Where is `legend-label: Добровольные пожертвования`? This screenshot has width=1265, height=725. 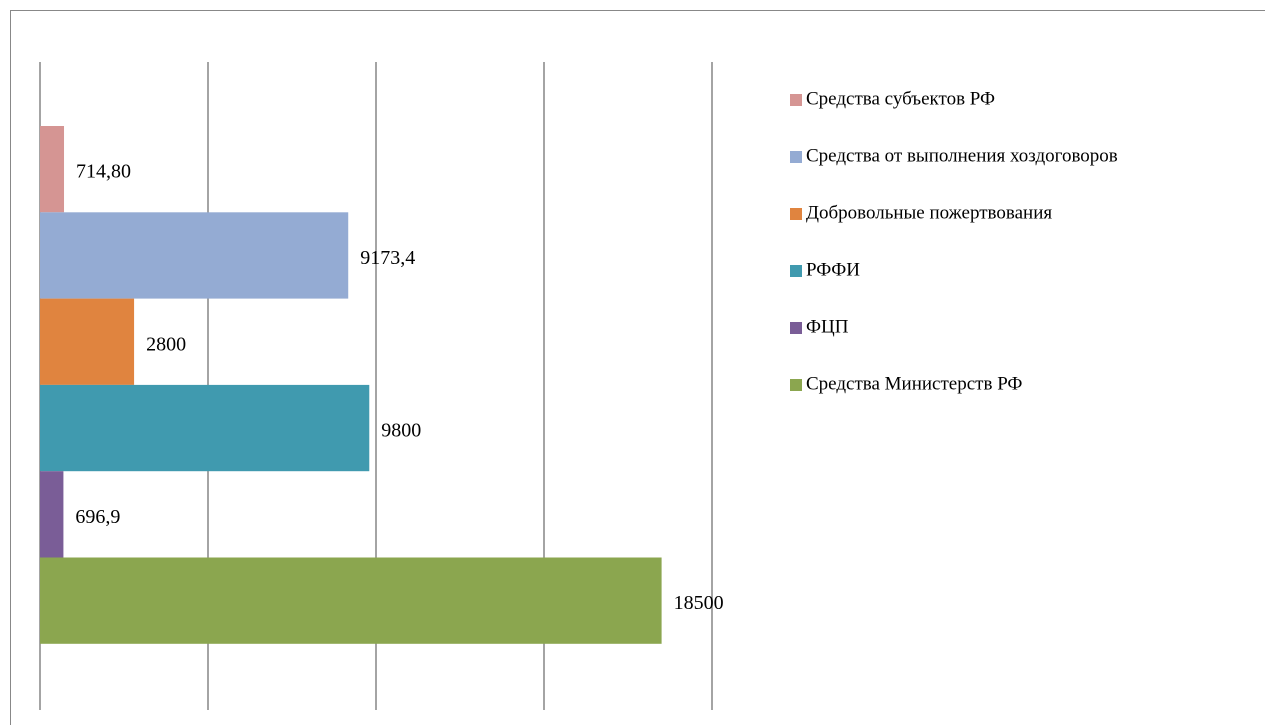
legend-label: Добровольные пожертвования is located at coordinates (929, 212).